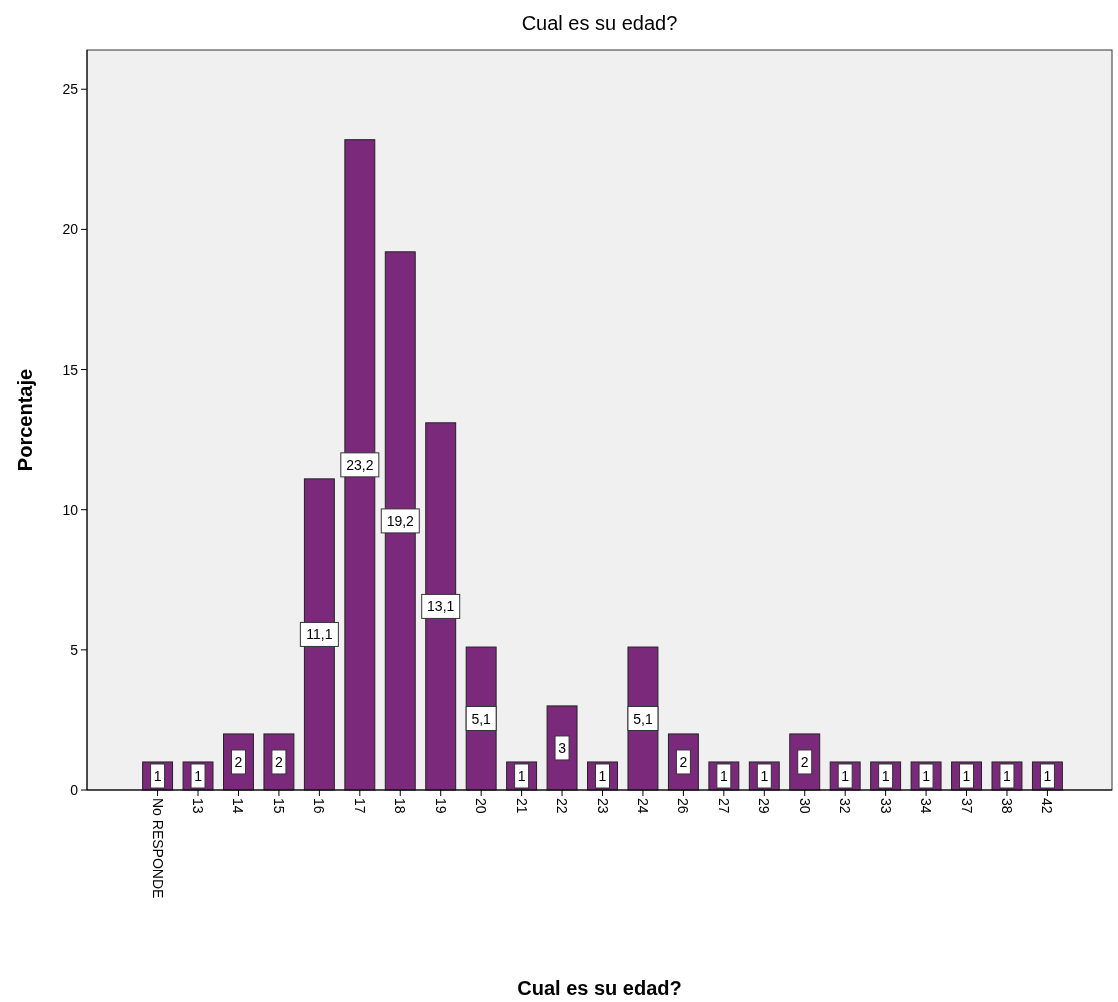 This screenshot has height=1002, width=1118. What do you see at coordinates (157, 848) in the screenshot?
I see `x-tick-label: No RESPONDE` at bounding box center [157, 848].